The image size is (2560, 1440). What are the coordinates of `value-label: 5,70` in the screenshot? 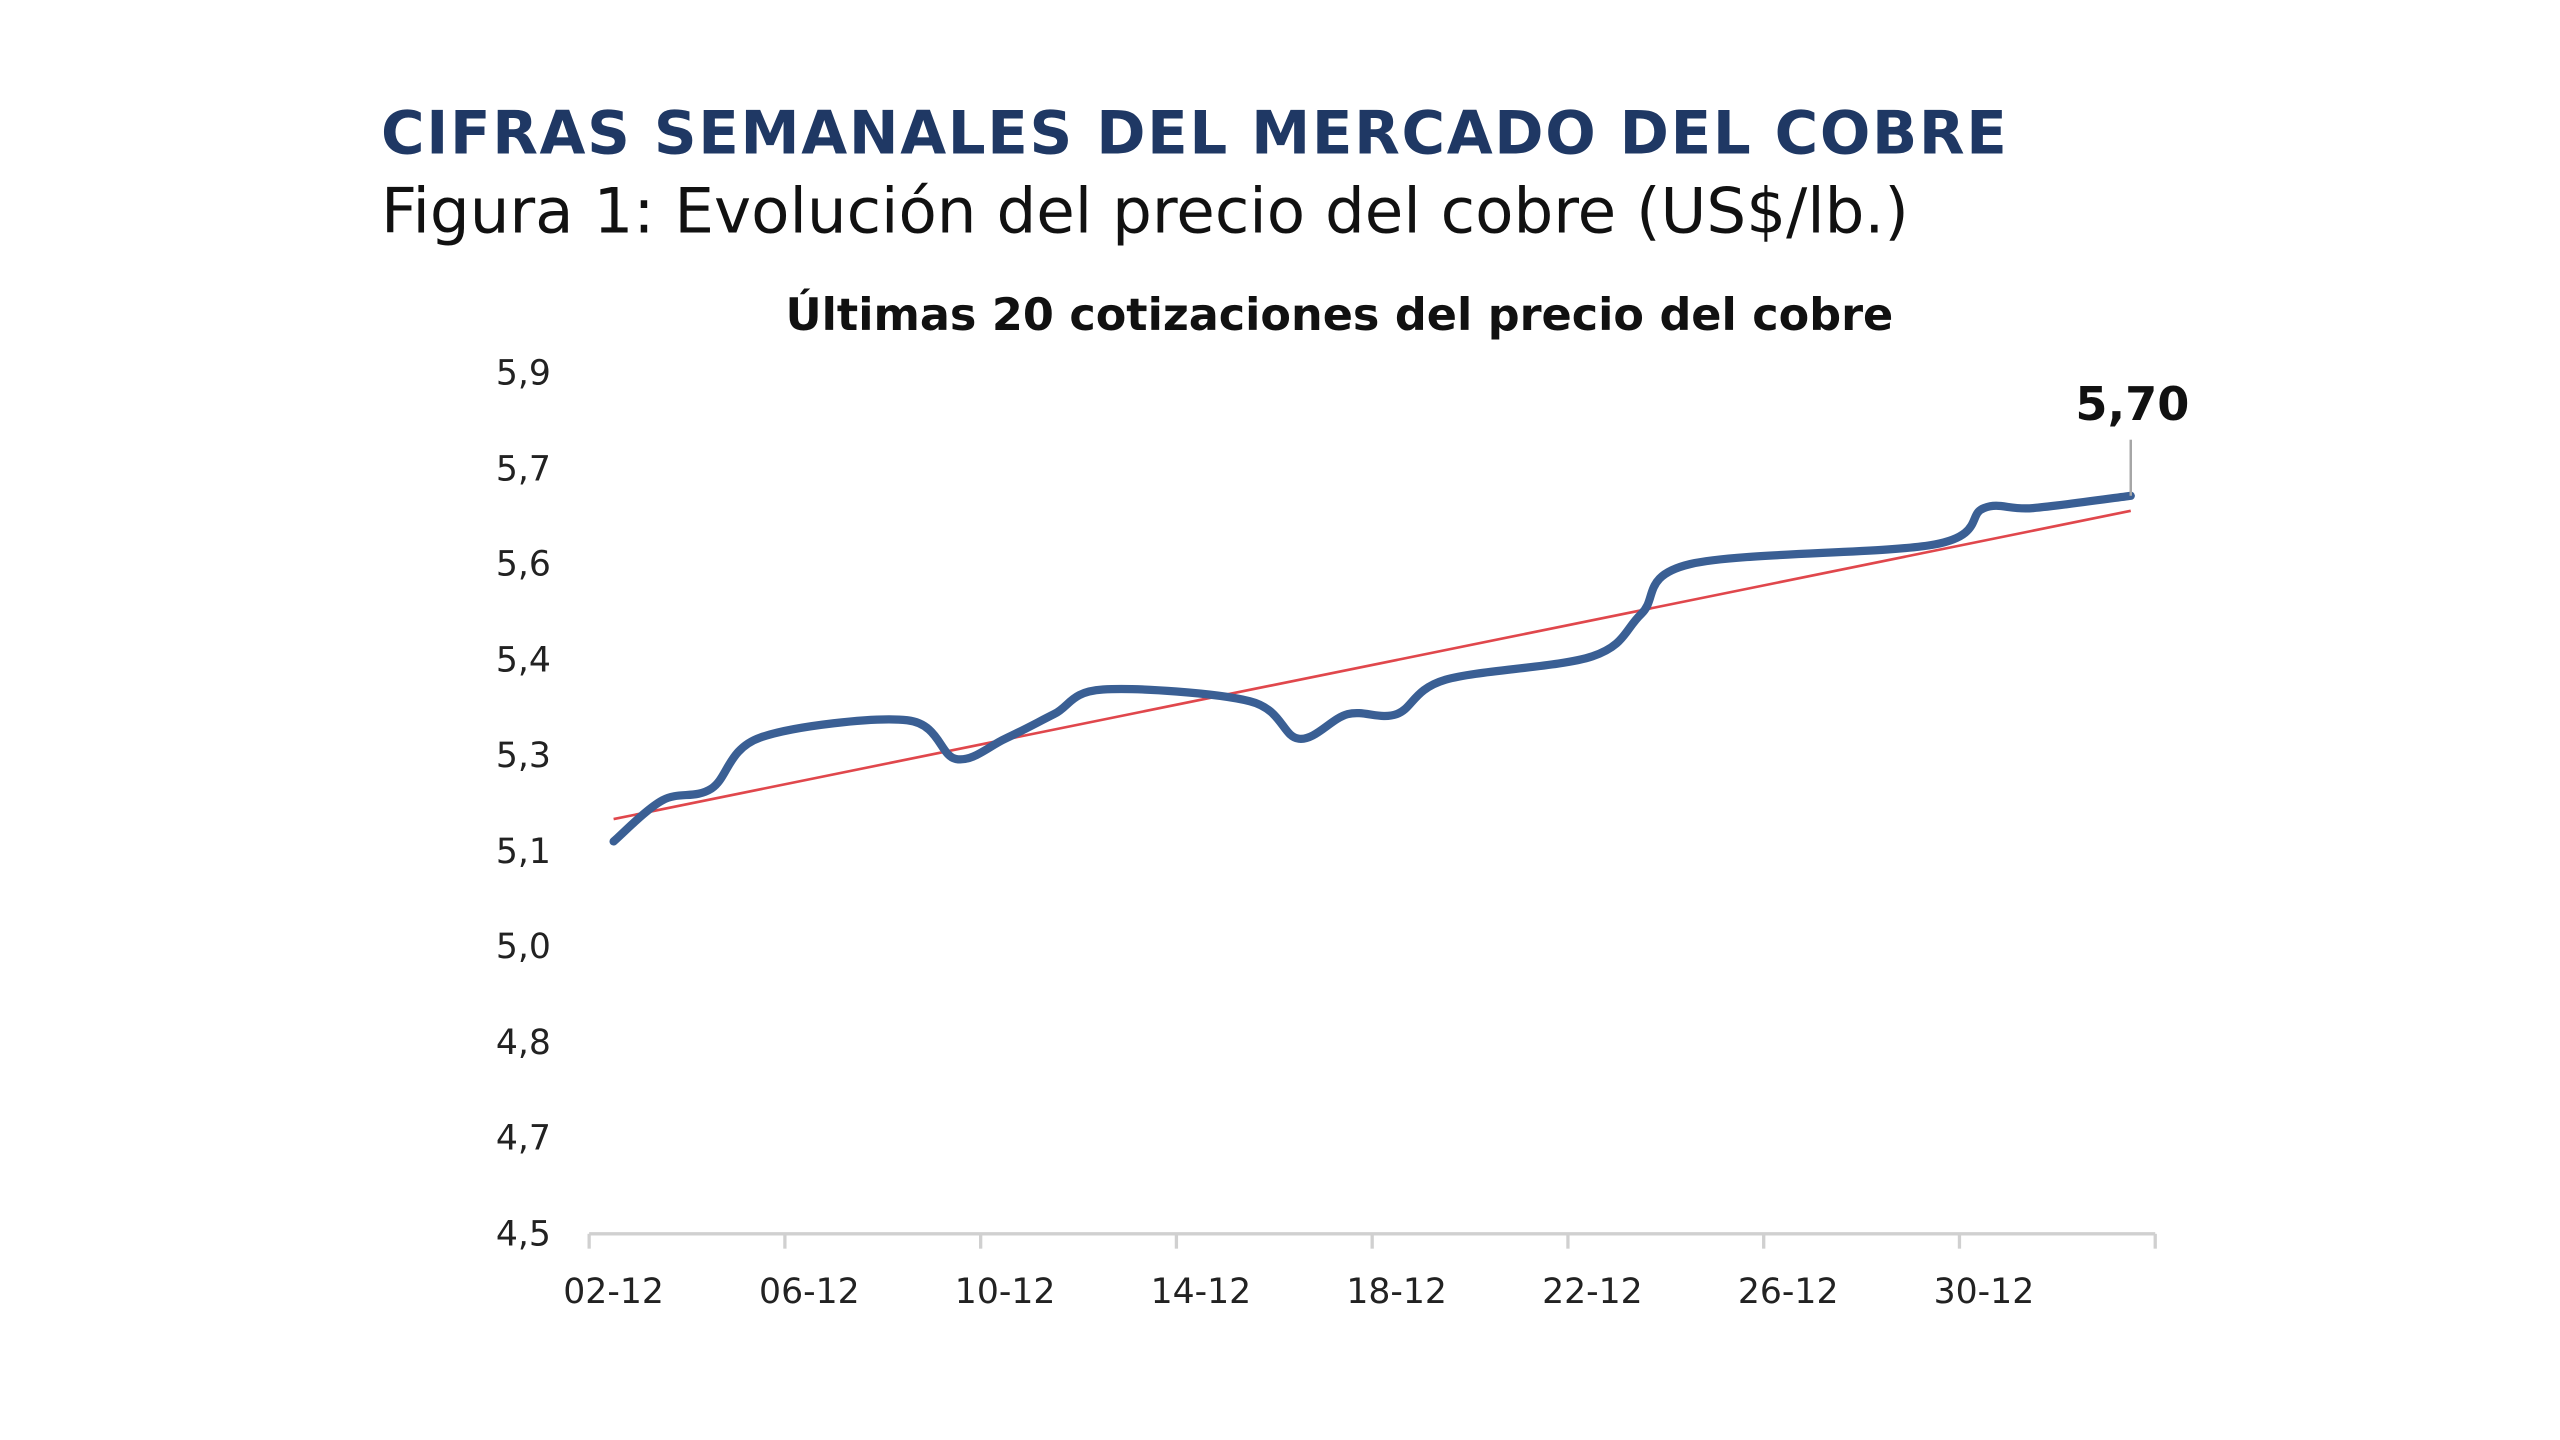 It's located at (2132, 404).